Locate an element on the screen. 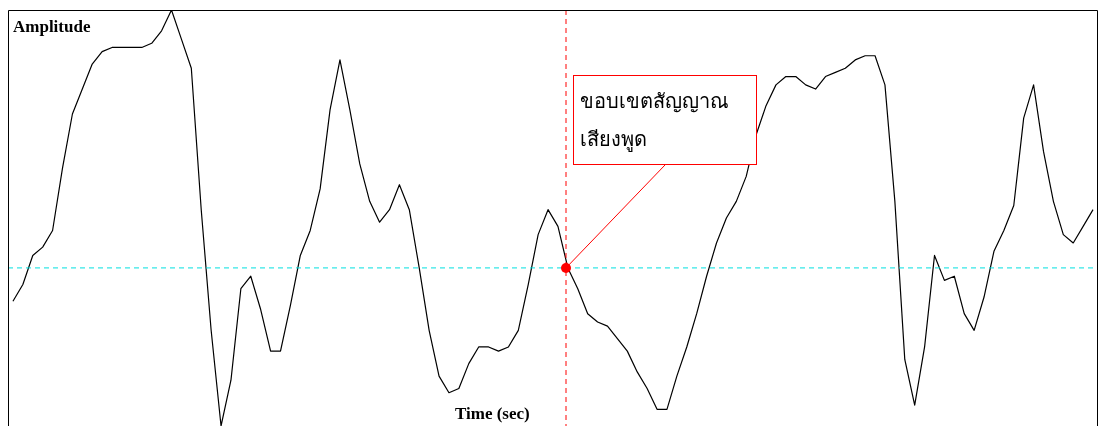 This screenshot has width=1098, height=426. y-axis-title: Amplitude is located at coordinates (52, 27).